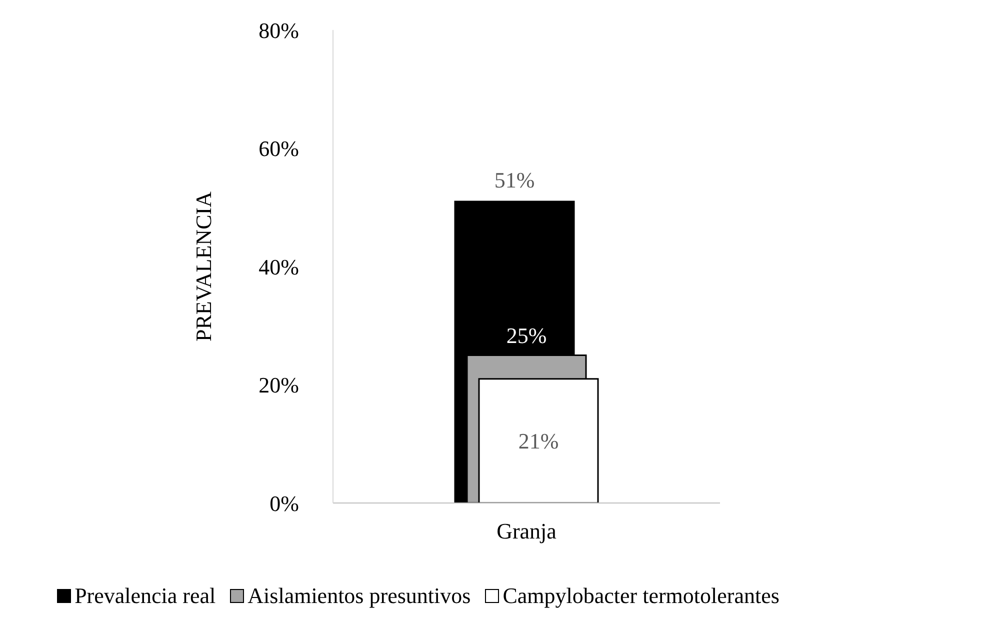 The image size is (988, 621). I want to click on y-tick-label: 40%, so click(278, 267).